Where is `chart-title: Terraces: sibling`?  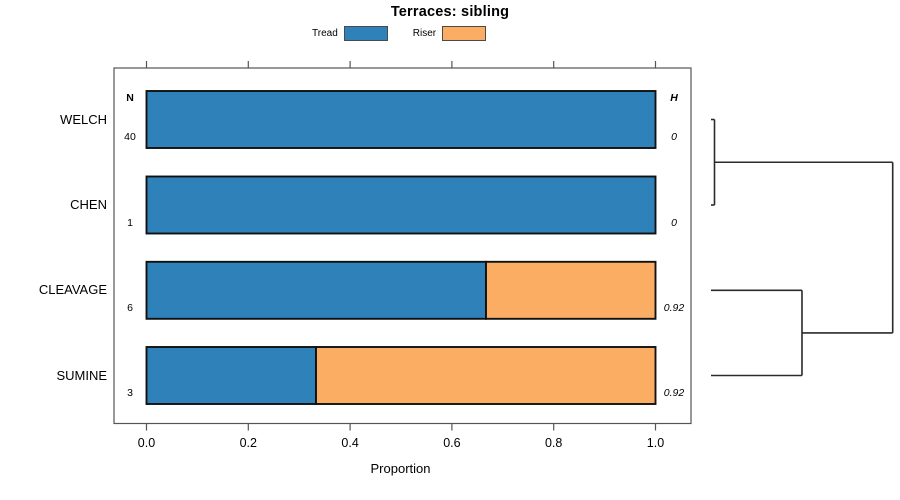 chart-title: Terraces: sibling is located at coordinates (450, 12).